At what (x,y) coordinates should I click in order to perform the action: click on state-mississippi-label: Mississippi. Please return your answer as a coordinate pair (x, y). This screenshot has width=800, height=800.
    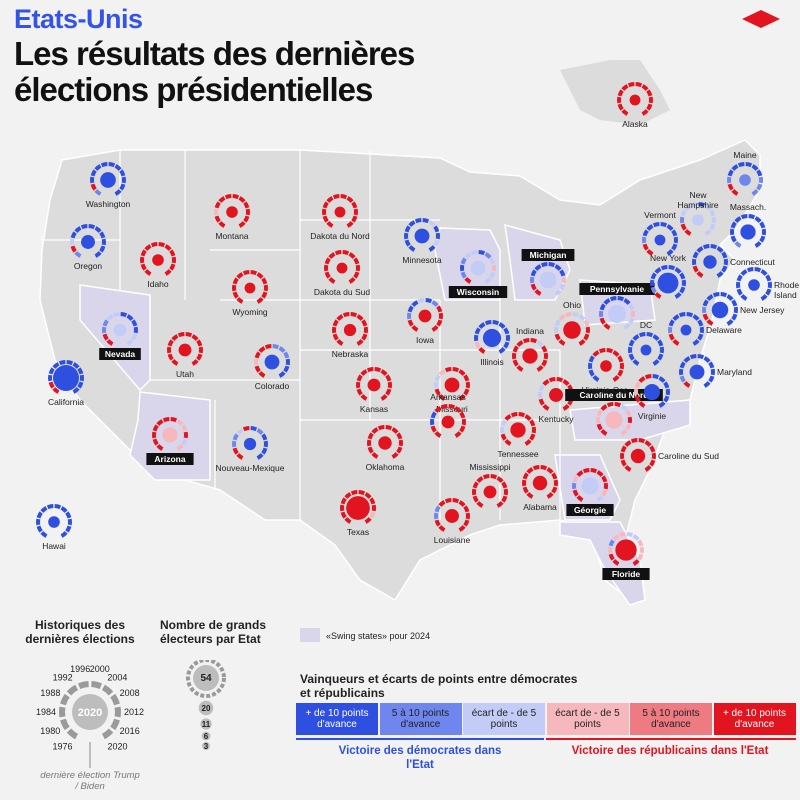
    Looking at the image, I should click on (489, 467).